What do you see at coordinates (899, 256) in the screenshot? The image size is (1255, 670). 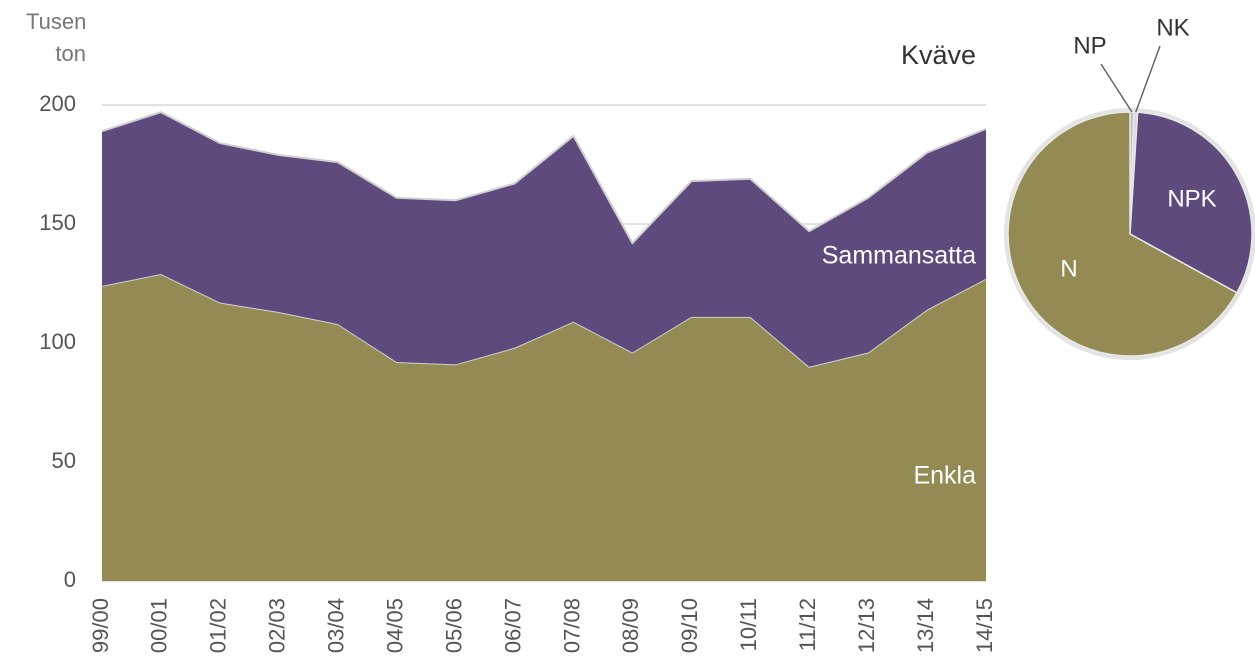 I see `series-label: Sammansatta` at bounding box center [899, 256].